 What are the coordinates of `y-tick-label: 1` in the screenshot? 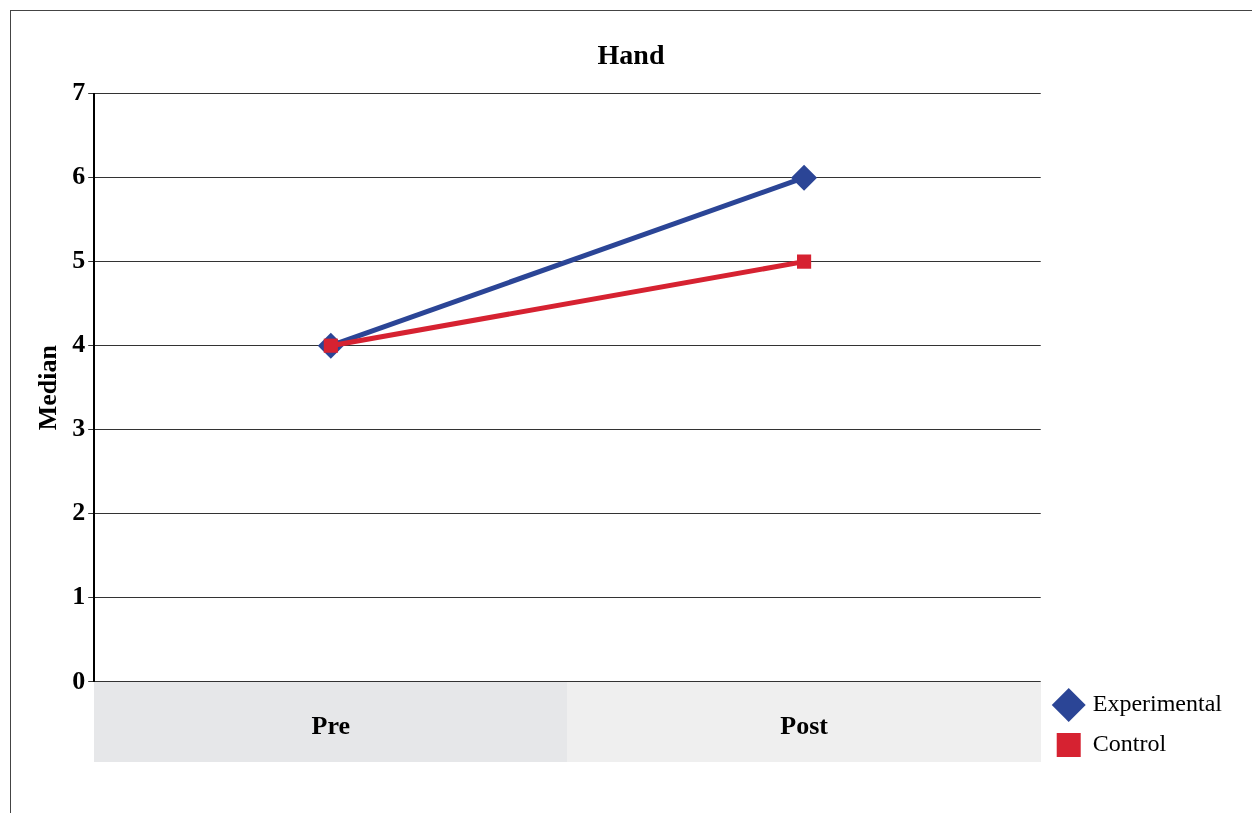 It's located at (79, 596).